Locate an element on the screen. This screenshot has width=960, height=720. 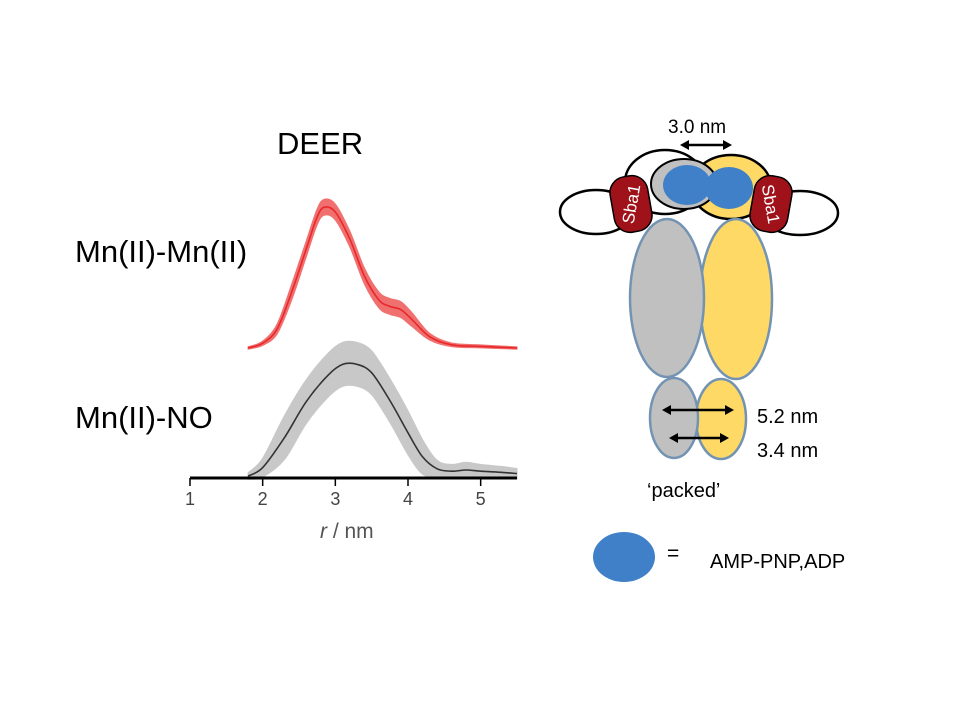
x-tick-label-3: 3 is located at coordinates (335, 499).